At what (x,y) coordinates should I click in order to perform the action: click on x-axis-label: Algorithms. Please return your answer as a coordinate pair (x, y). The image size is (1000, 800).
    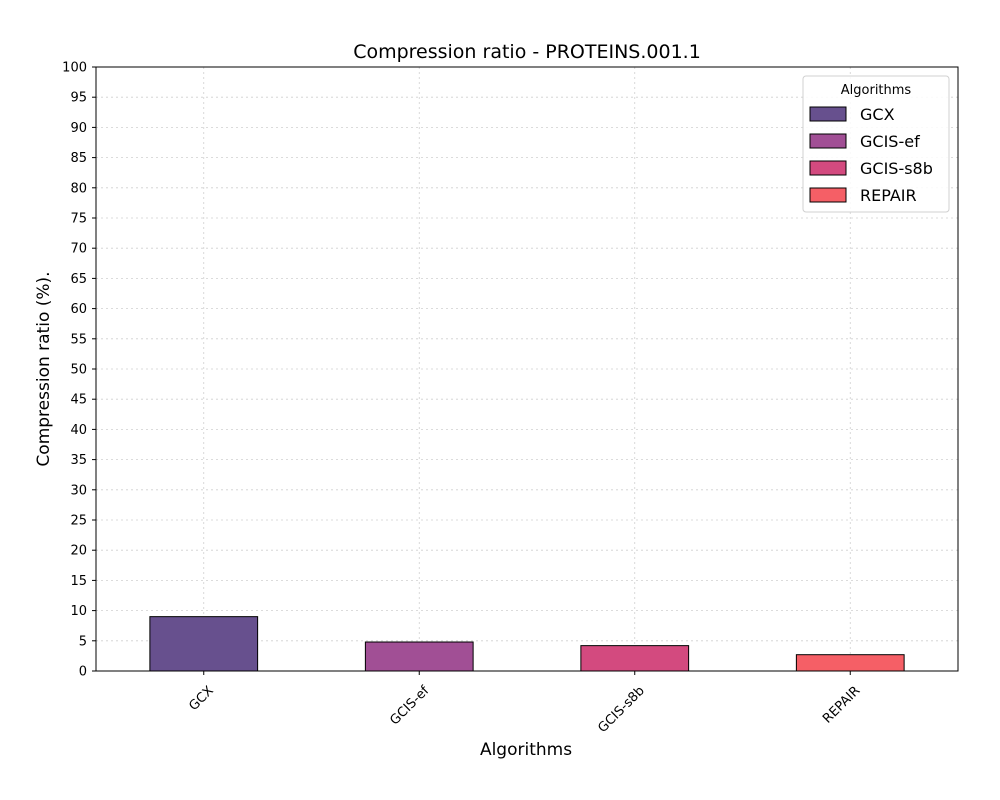
    Looking at the image, I should click on (526, 750).